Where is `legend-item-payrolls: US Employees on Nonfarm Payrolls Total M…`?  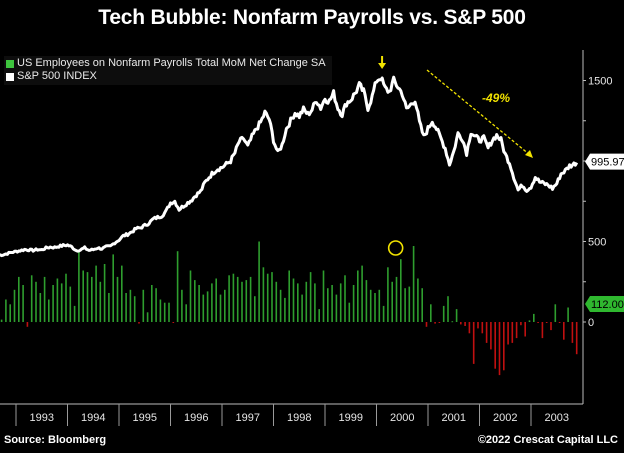 legend-item-payrolls: US Employees on Nonfarm Payrolls Total M… is located at coordinates (166, 63).